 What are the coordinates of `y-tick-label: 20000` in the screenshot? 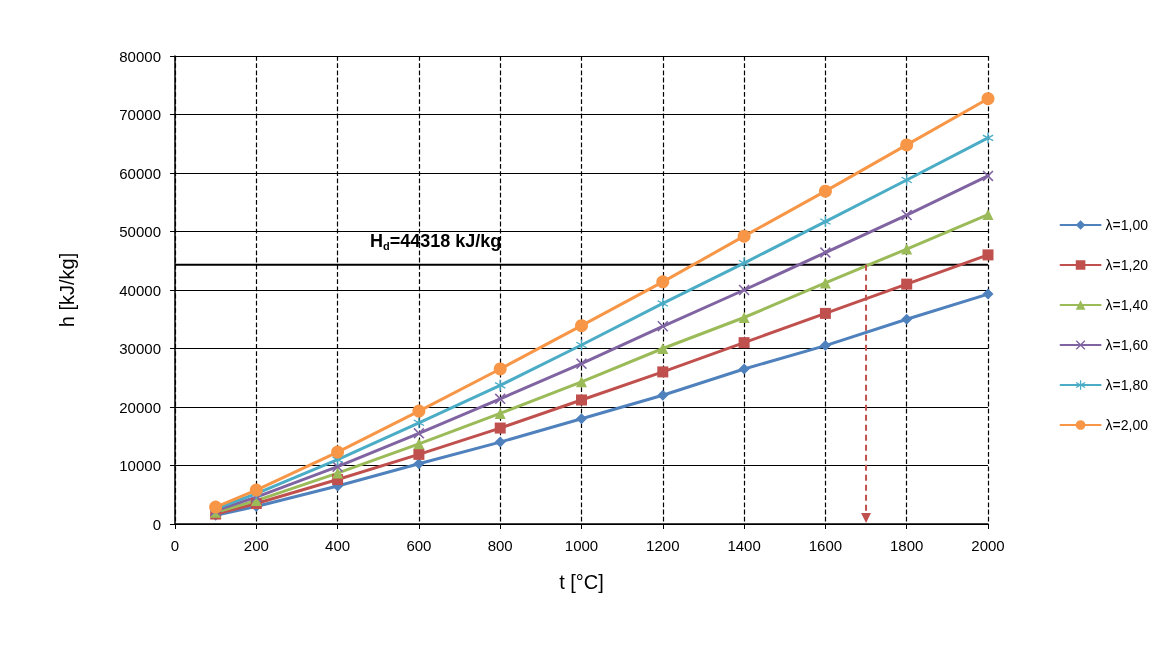 It's located at (140, 407).